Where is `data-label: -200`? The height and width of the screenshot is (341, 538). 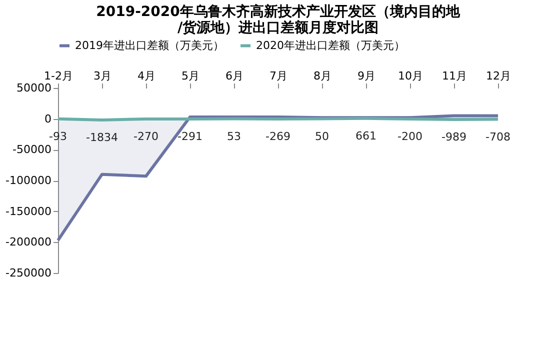 data-label: -200 is located at coordinates (410, 136).